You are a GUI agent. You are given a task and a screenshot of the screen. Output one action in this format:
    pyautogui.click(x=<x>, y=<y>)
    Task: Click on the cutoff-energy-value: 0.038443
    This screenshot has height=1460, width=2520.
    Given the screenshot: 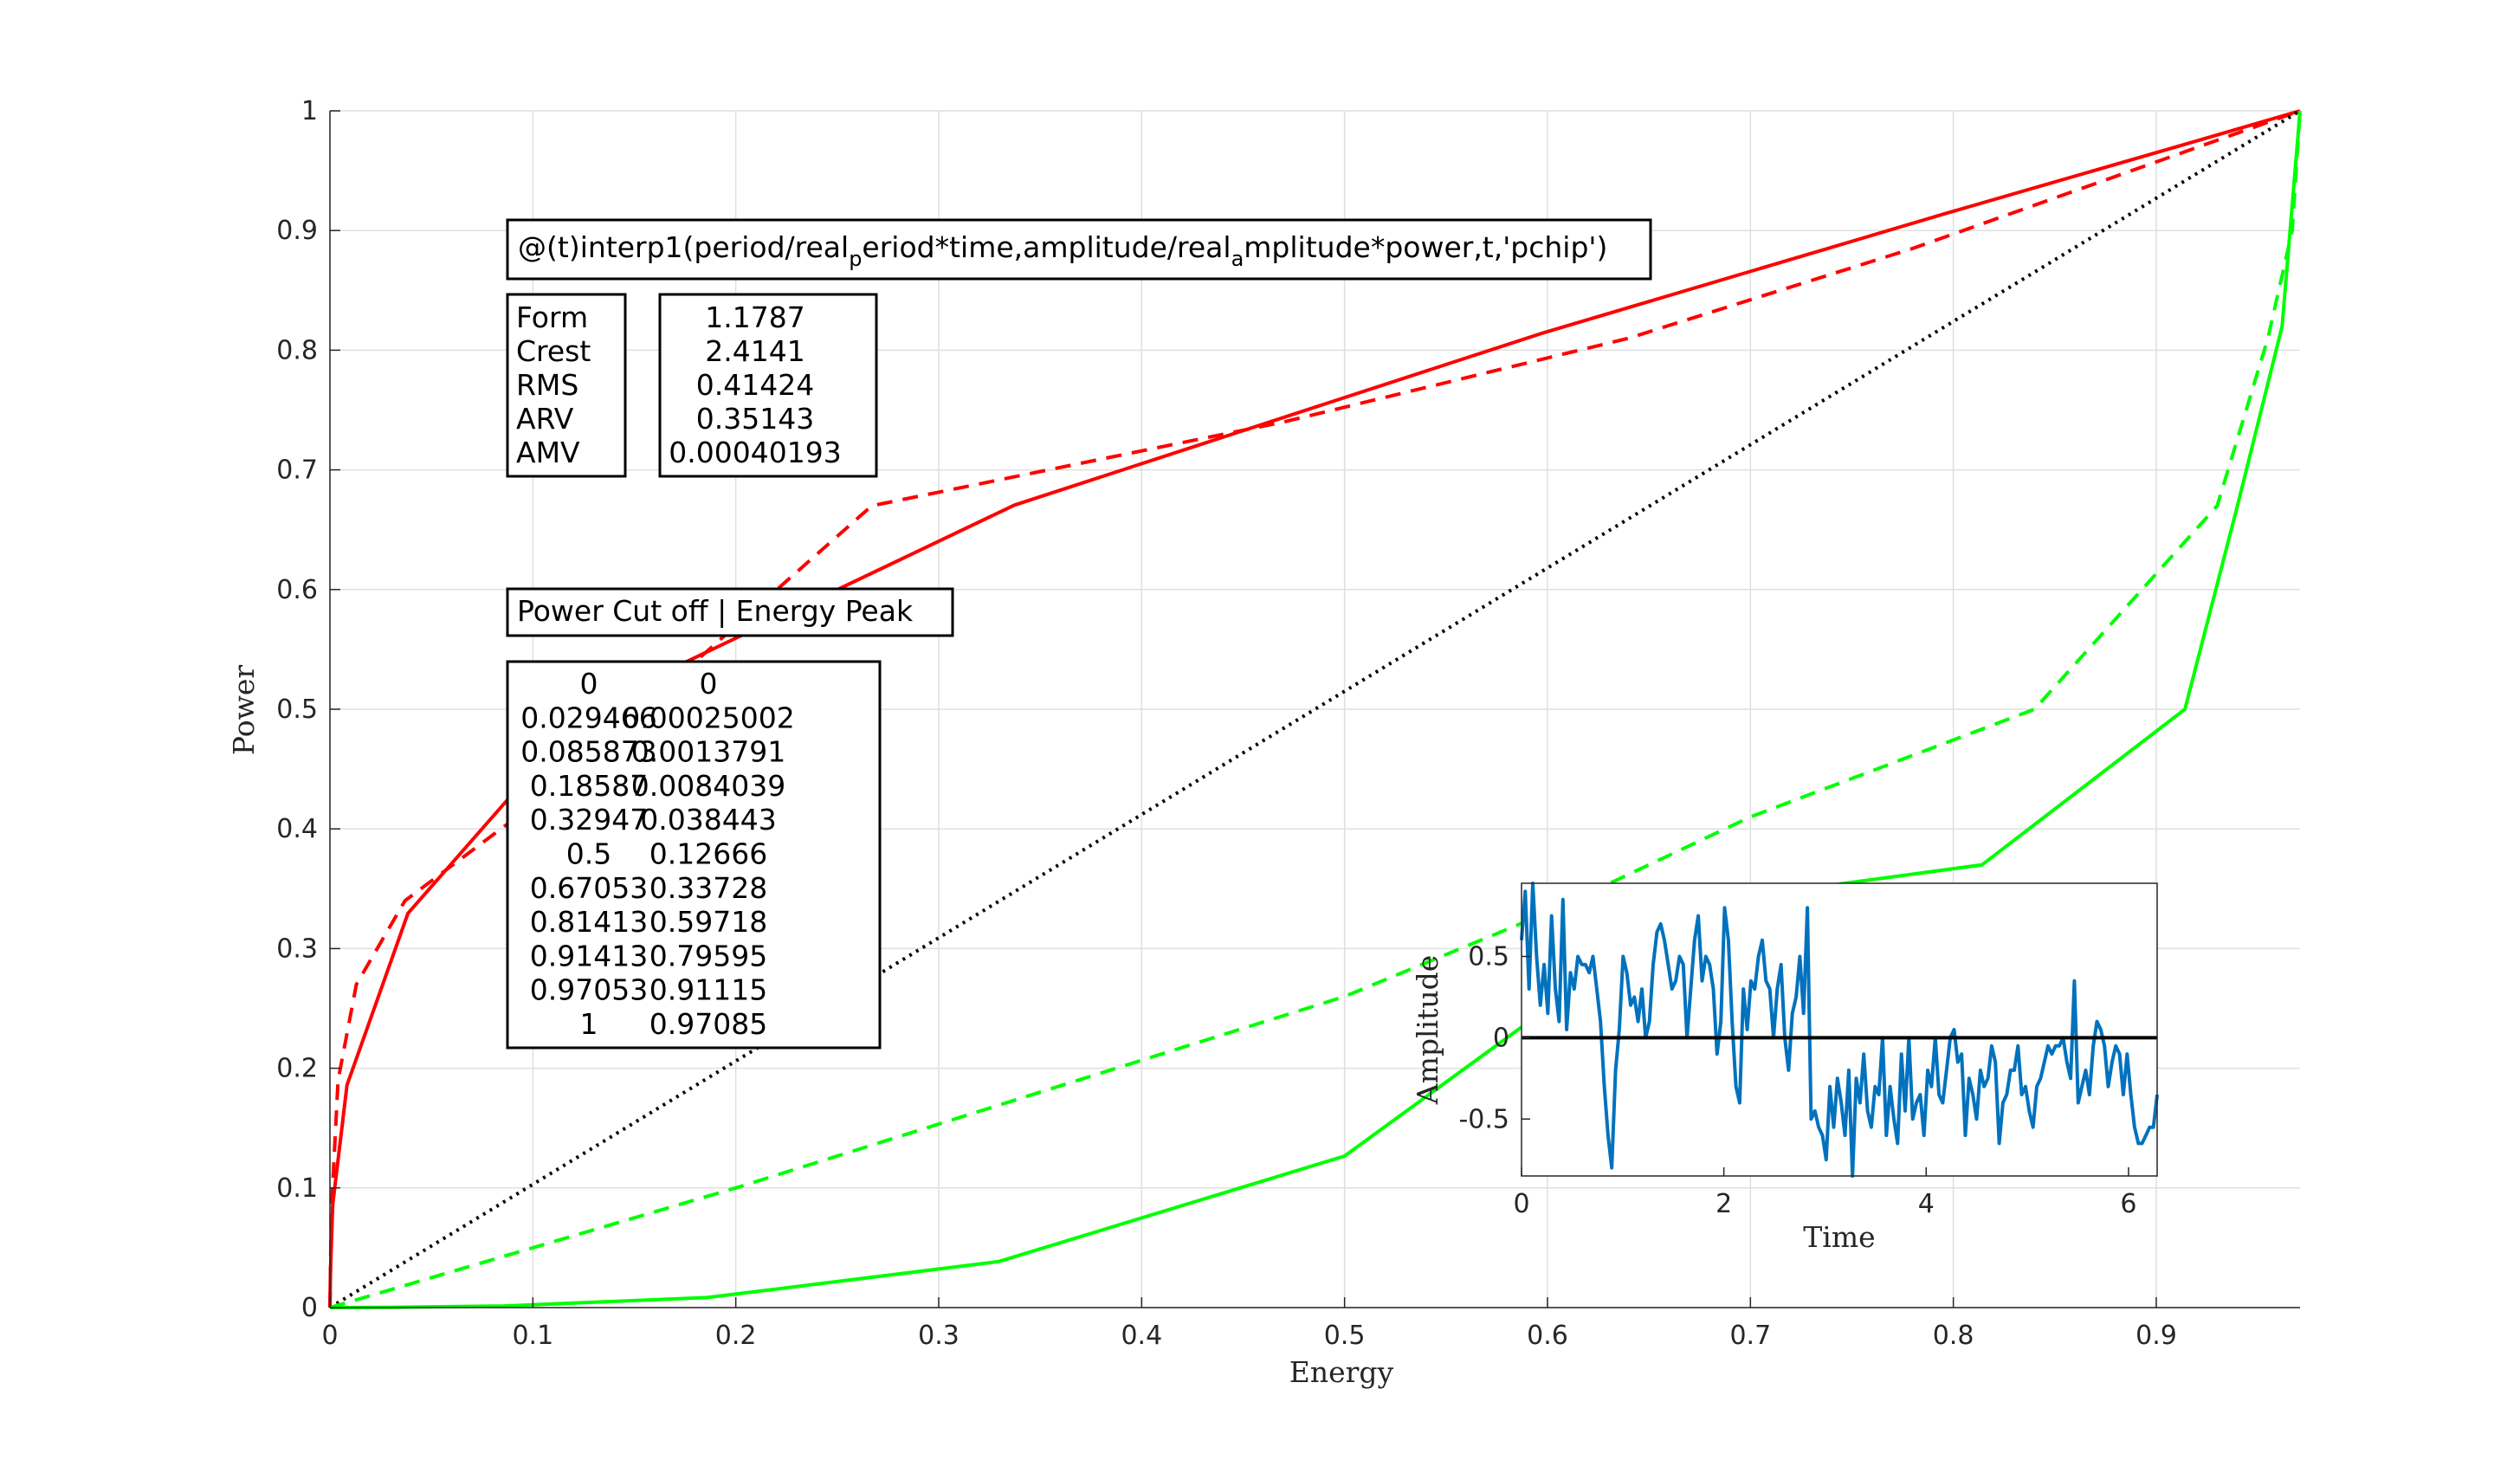 What is the action you would take?
    pyautogui.click(x=708, y=820)
    